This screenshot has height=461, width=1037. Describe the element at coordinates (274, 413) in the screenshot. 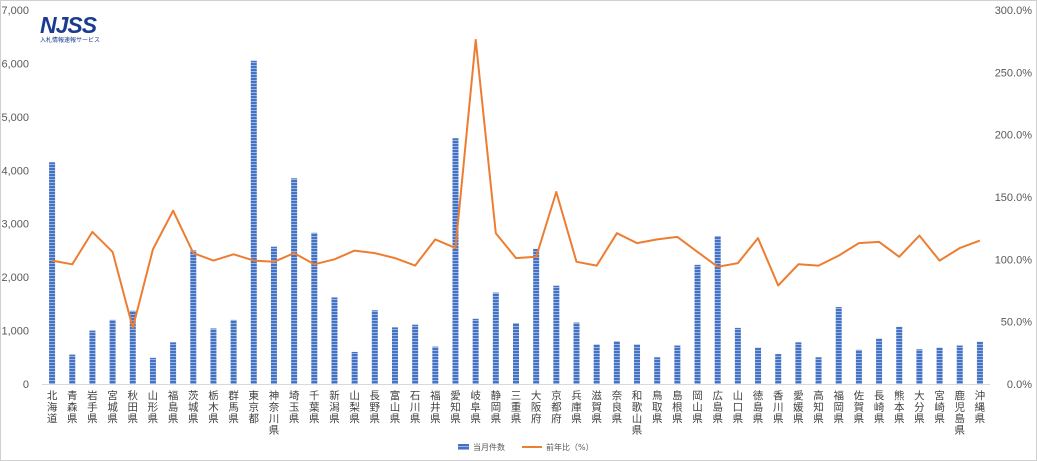

I see `category-label: 神奈川県` at that location.